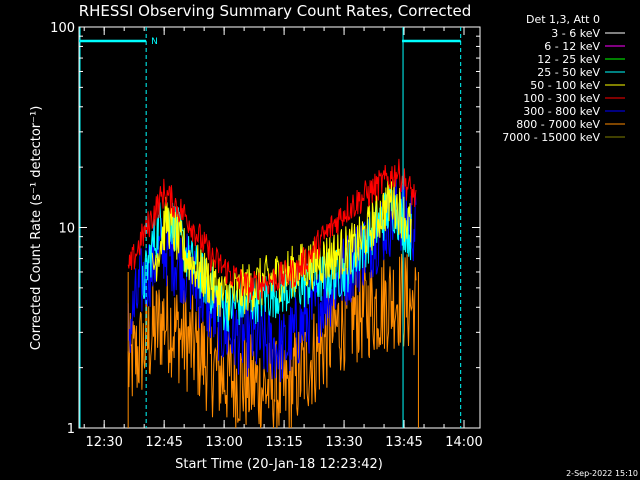 Image resolution: width=640 pixels, height=480 pixels. Describe the element at coordinates (283, 442) in the screenshot. I see `x-tick-label: 13:15` at that location.